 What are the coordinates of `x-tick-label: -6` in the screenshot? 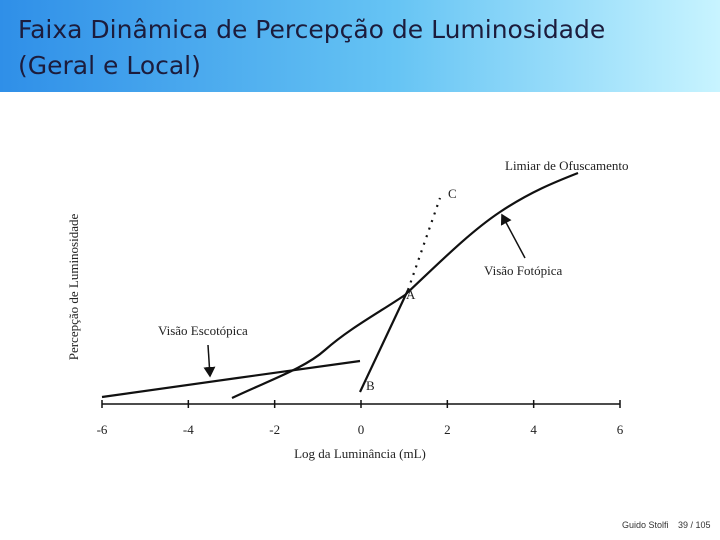 It's located at (102, 429).